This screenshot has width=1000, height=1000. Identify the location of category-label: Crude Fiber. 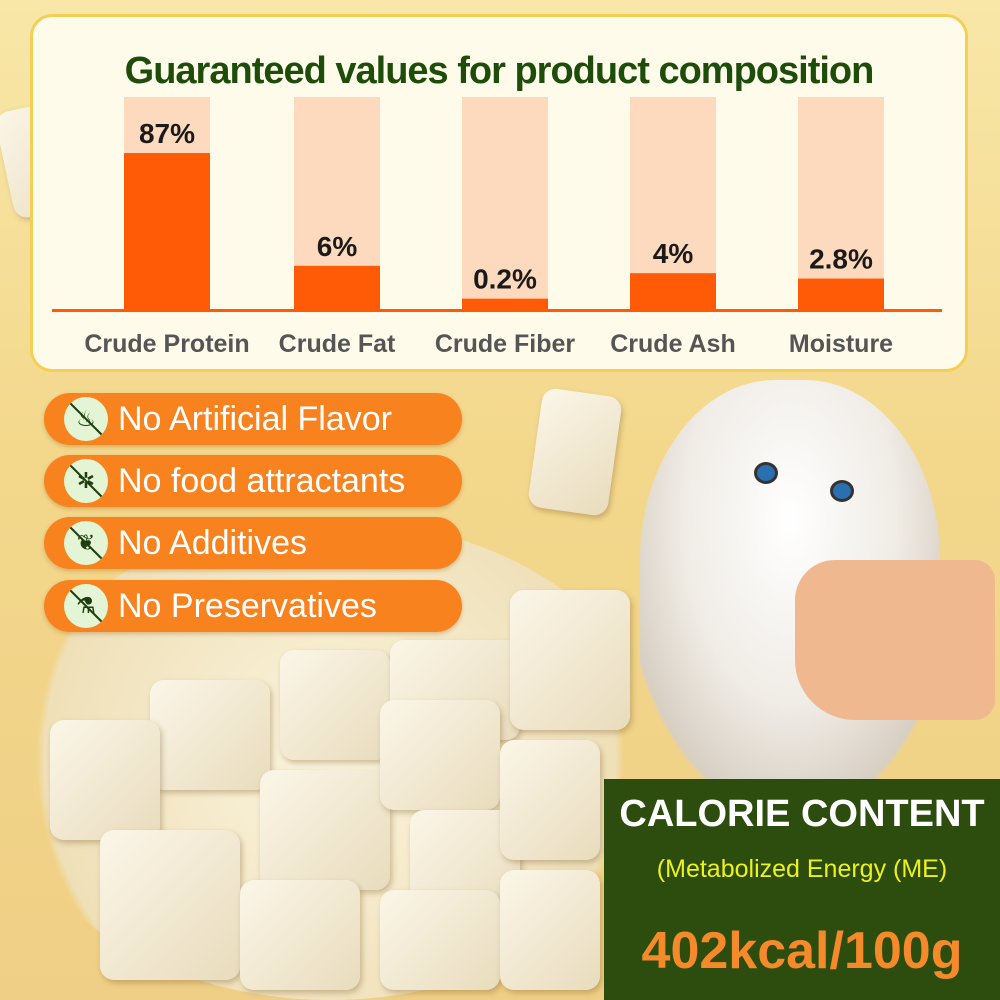
(505, 344).